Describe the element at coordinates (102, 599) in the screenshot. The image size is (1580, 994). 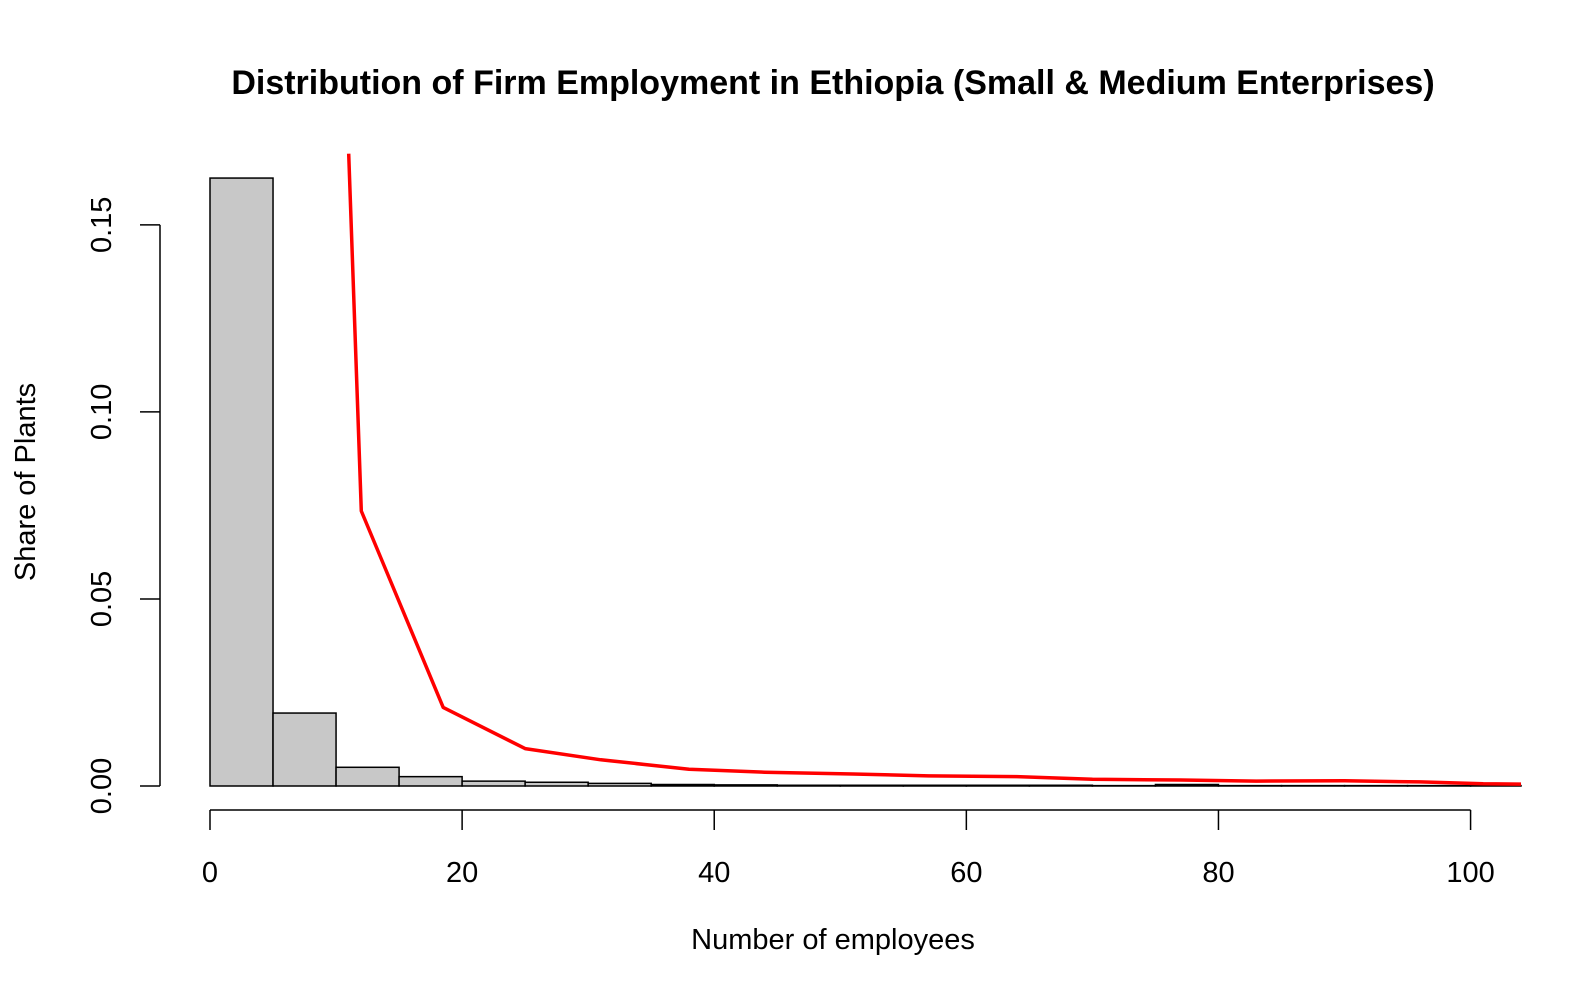
I see `y-tick-label: 0.05` at that location.